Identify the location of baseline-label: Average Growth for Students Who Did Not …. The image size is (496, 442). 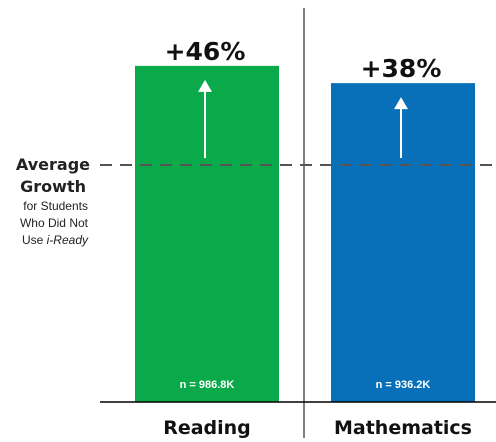
(53, 201).